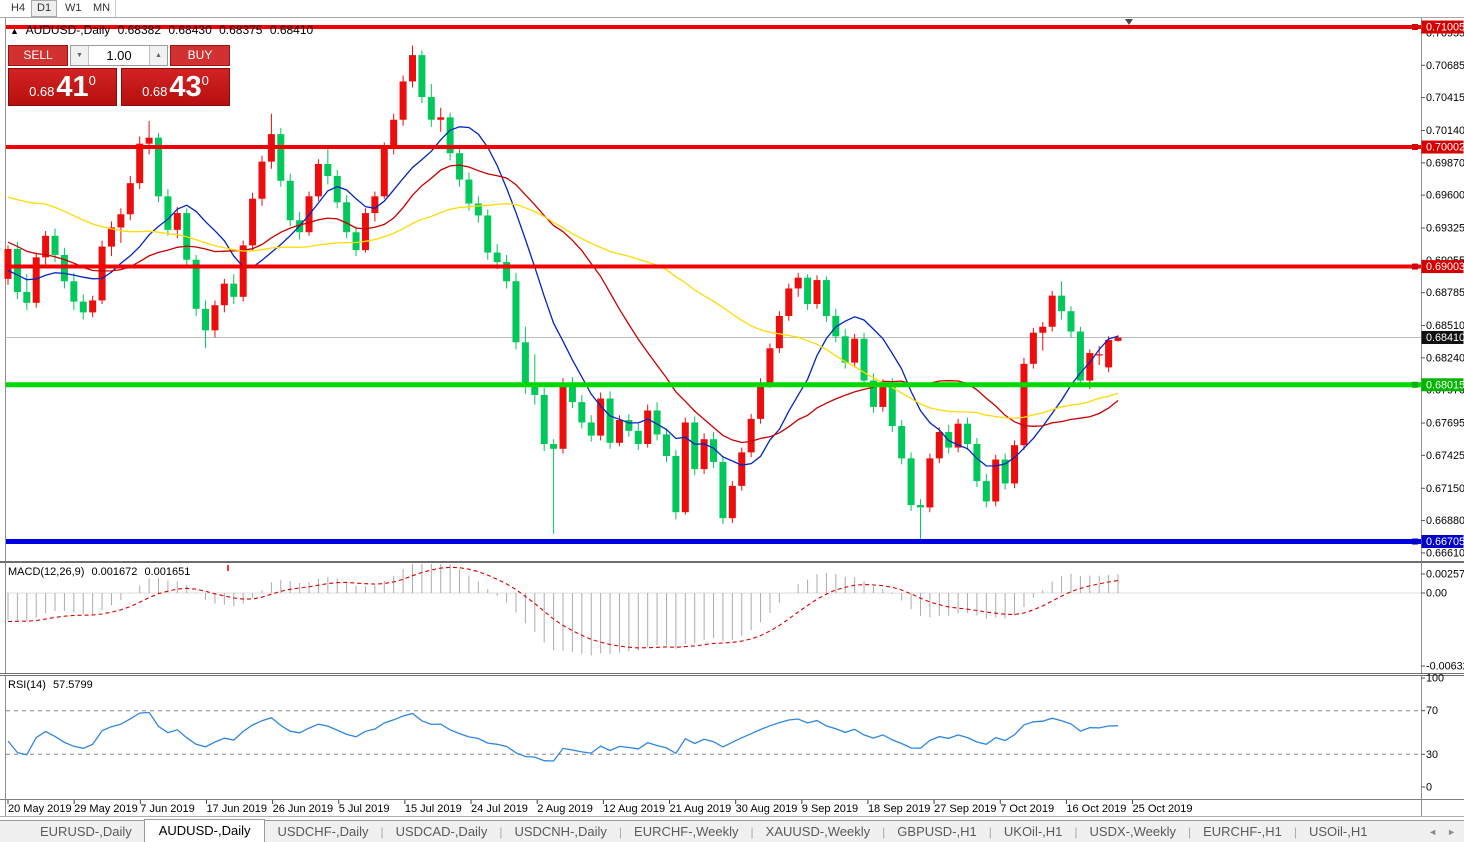  What do you see at coordinates (1338, 831) in the screenshot?
I see `symbol-tab-usoil-h1: USOil-,H1` at bounding box center [1338, 831].